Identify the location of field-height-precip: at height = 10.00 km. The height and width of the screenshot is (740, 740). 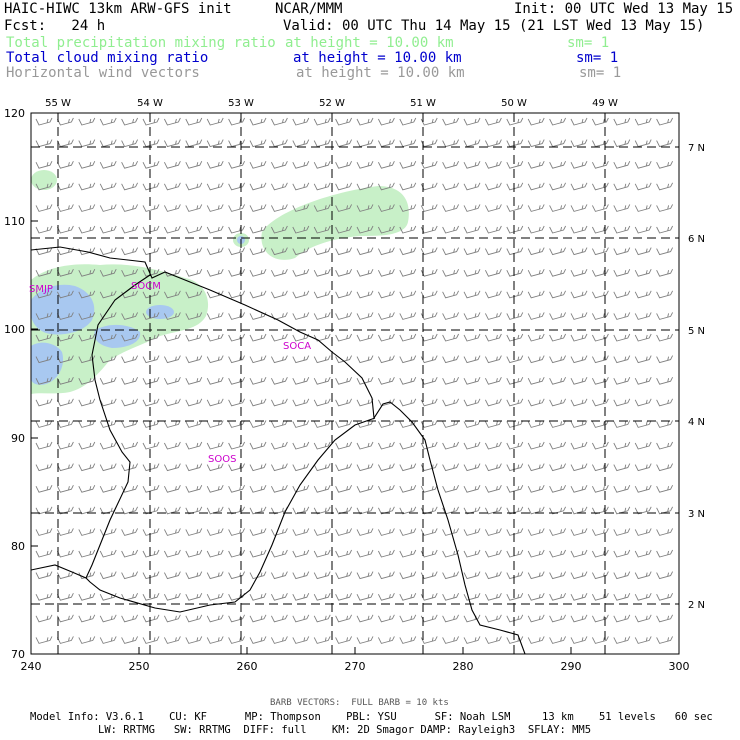
(369, 43).